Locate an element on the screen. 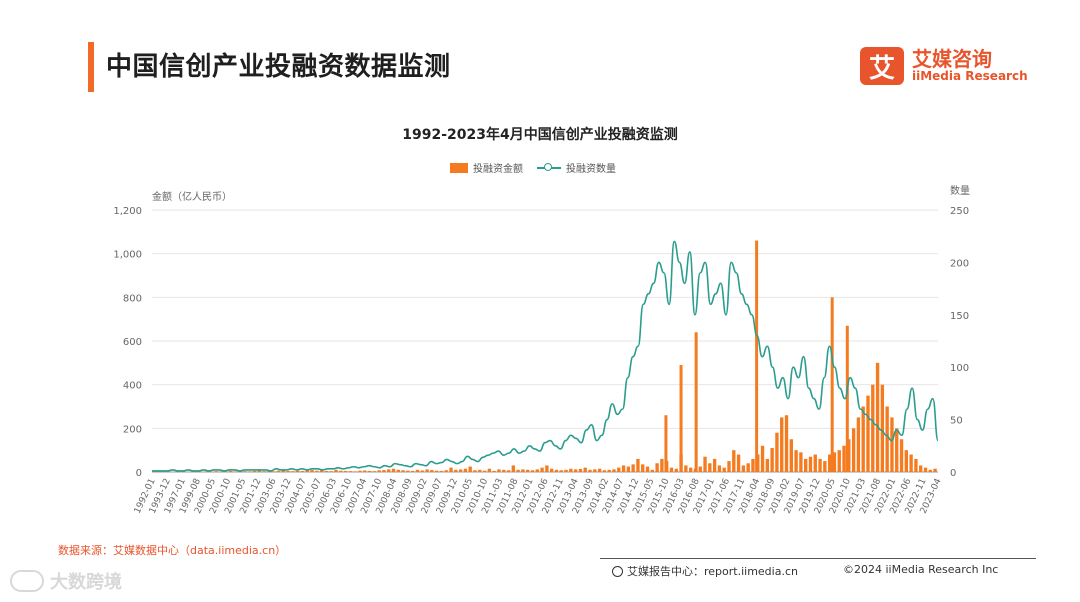 This screenshot has height=602, width=1080. y-right-tick-label: 200 is located at coordinates (959, 263).